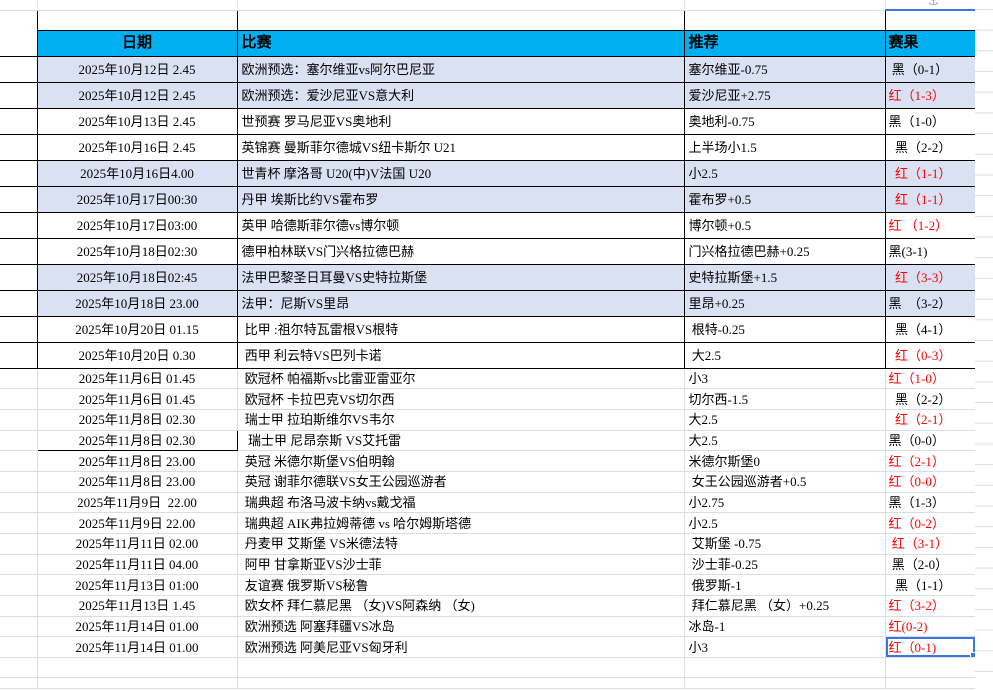 Image resolution: width=993 pixels, height=690 pixels. Describe the element at coordinates (930, 277) in the screenshot. I see `result-cell: 红（3-3）` at that location.